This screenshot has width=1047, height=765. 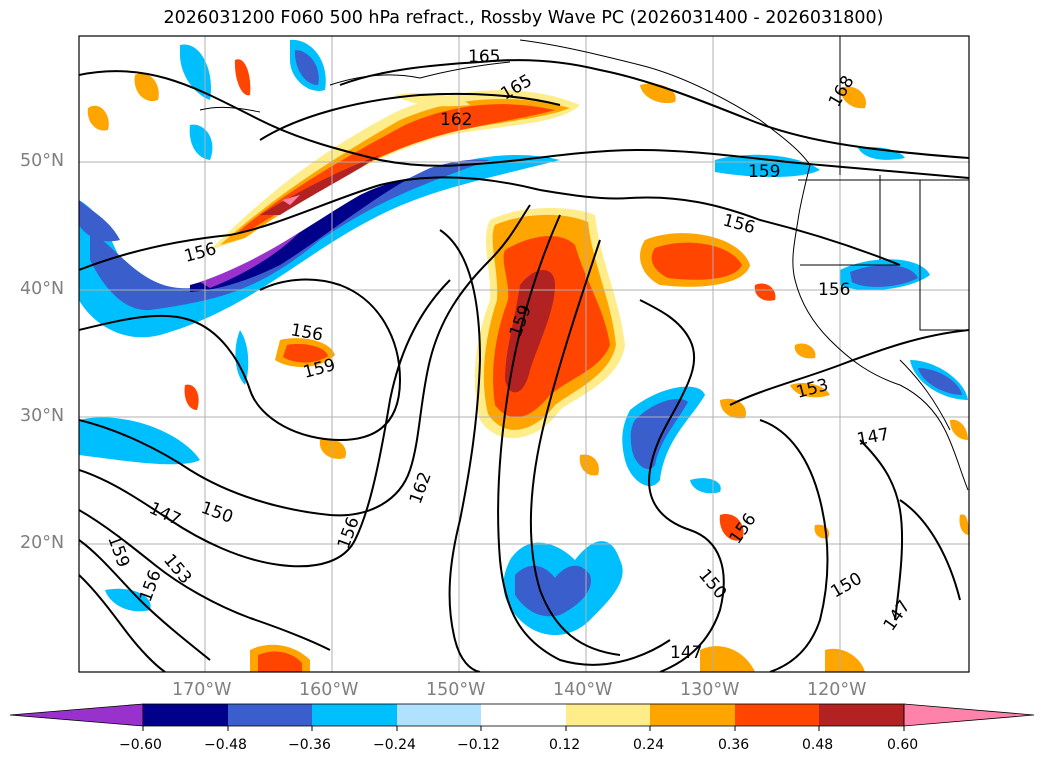 I want to click on colorbar-tick-label: 0.48, so click(x=818, y=745).